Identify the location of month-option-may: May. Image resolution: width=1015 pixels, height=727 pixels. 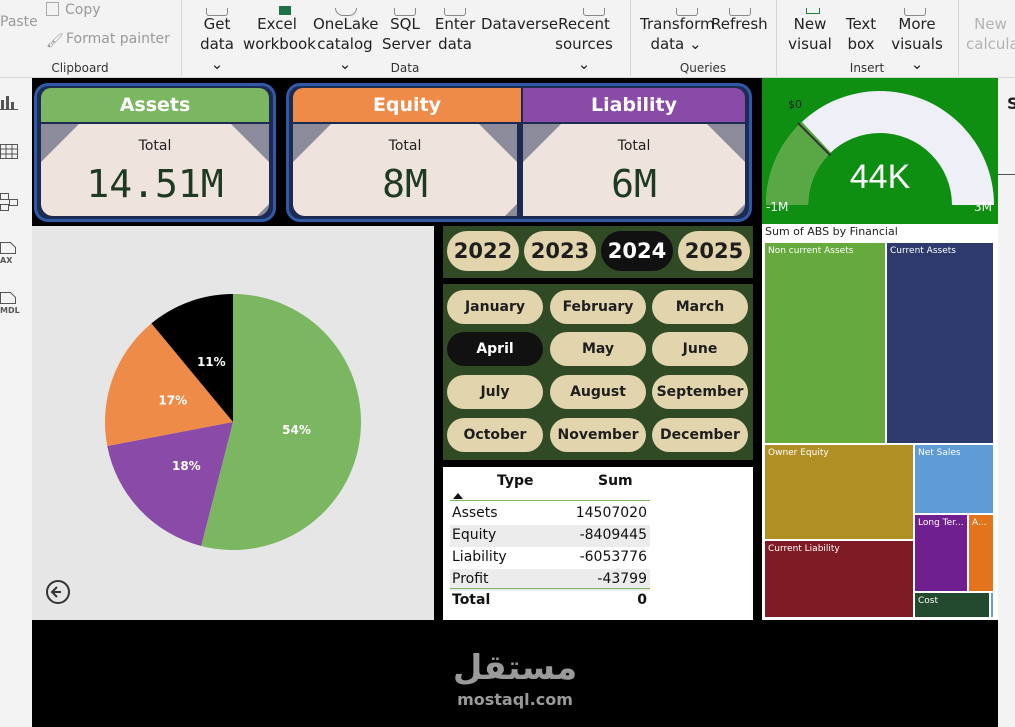
(598, 349).